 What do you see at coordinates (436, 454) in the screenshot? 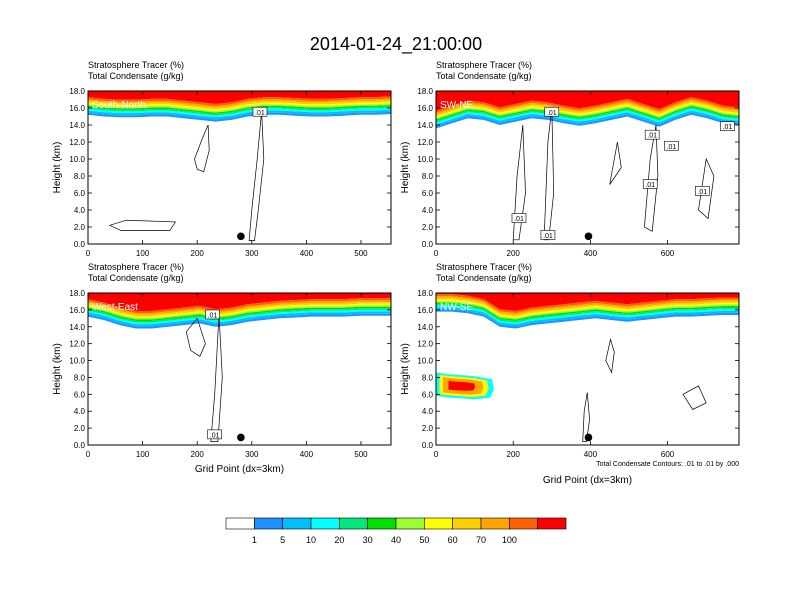
I see `x-tick-label: 0` at bounding box center [436, 454].